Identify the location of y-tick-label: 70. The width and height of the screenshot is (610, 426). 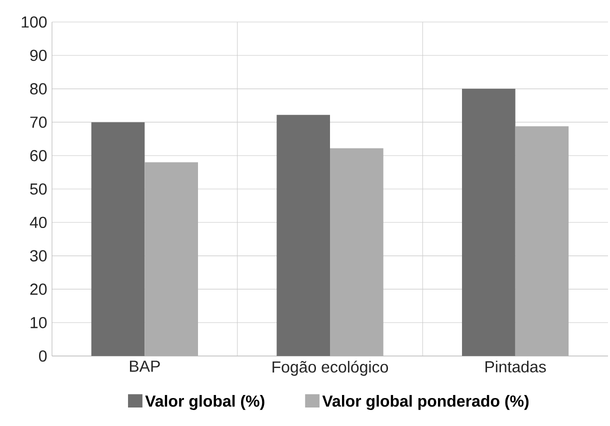
(38, 122).